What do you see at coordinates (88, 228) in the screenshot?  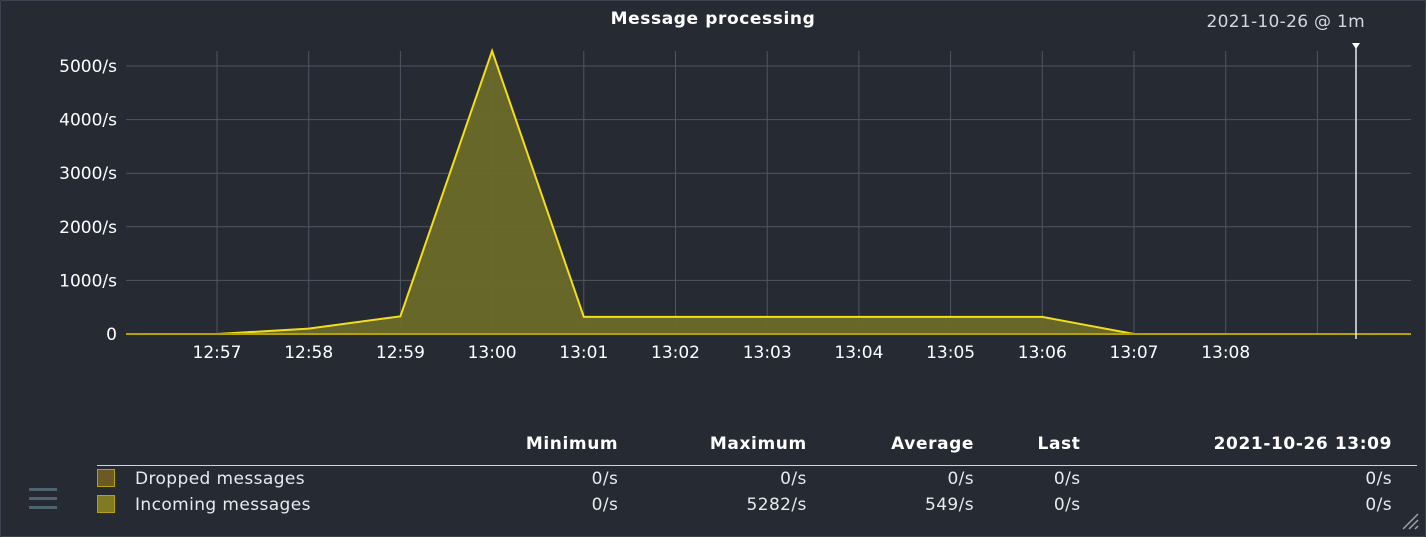 I see `y-tick-label: 2000/s` at bounding box center [88, 228].